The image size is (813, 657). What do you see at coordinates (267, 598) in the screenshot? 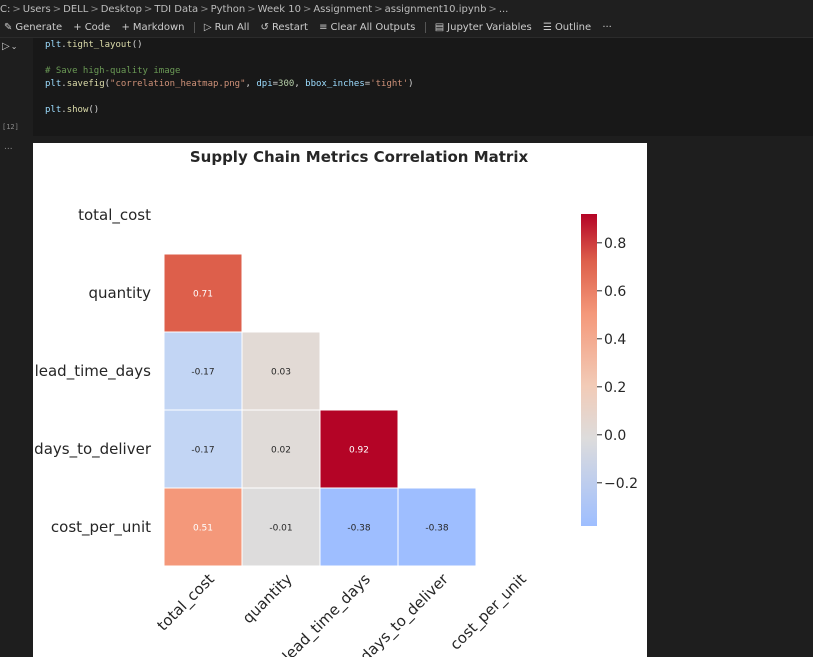
I see `x-tick-label: quantity` at bounding box center [267, 598].